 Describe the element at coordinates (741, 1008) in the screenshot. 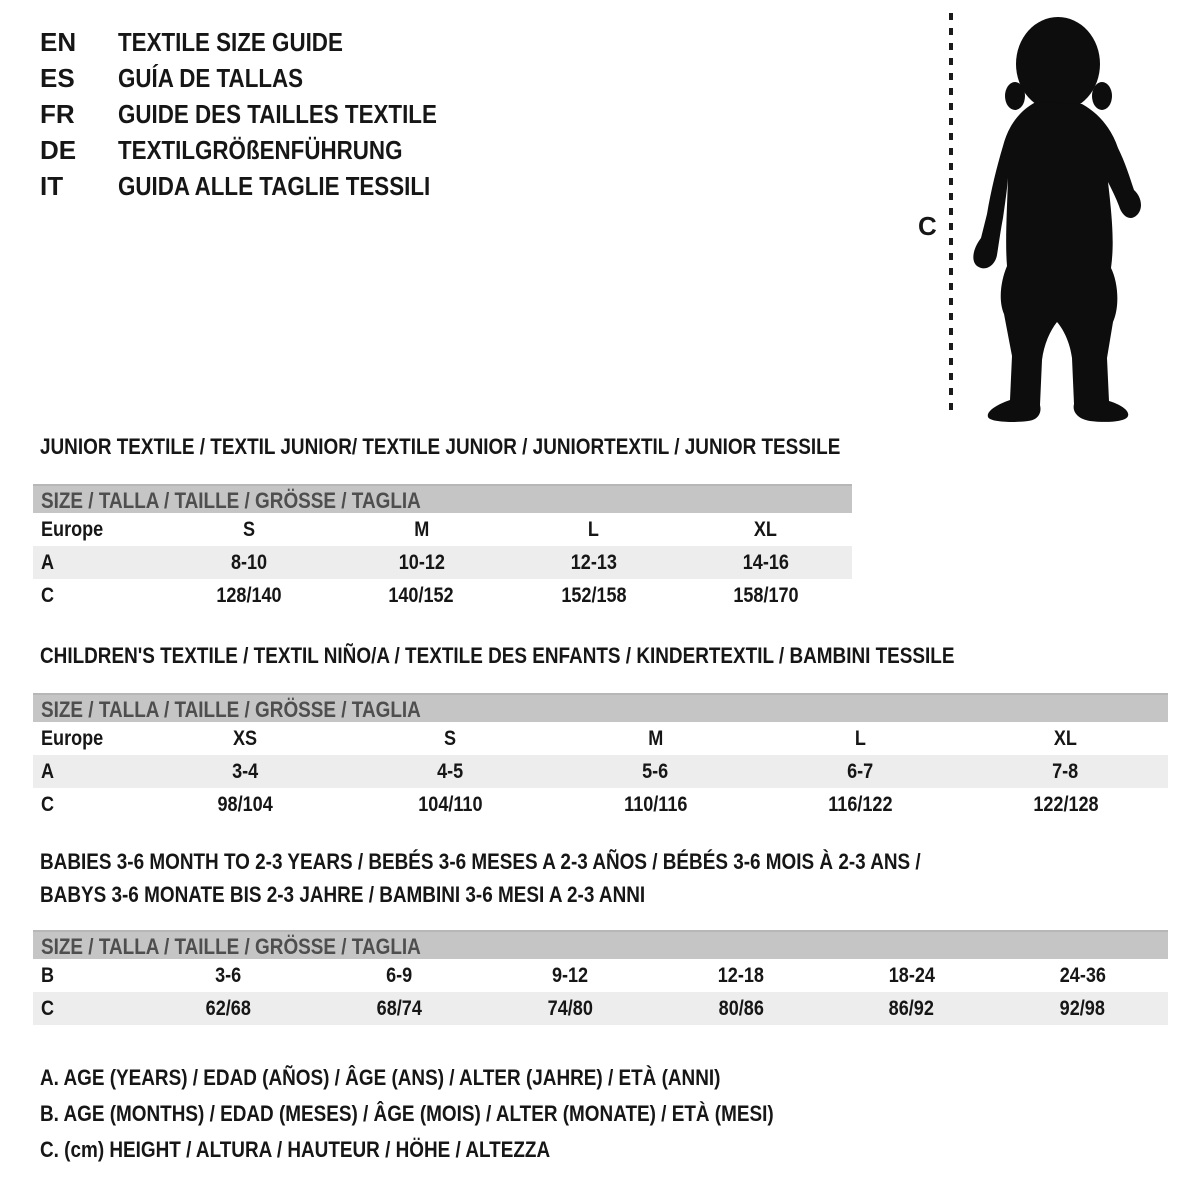

I see `height-cell: 80/86` at that location.